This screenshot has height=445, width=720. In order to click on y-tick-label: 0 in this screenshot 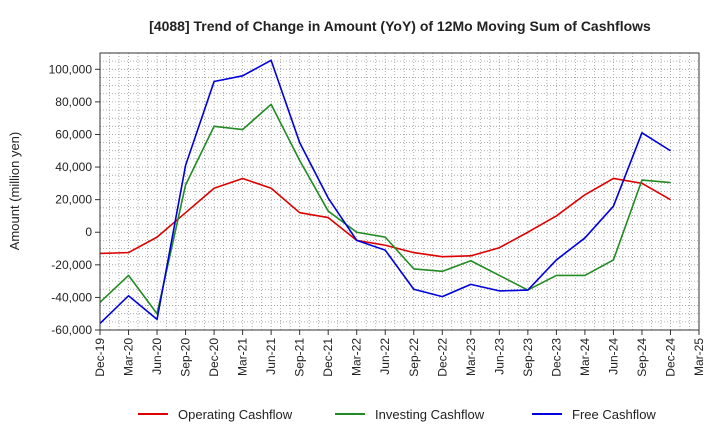, I will do `click(88, 232)`.